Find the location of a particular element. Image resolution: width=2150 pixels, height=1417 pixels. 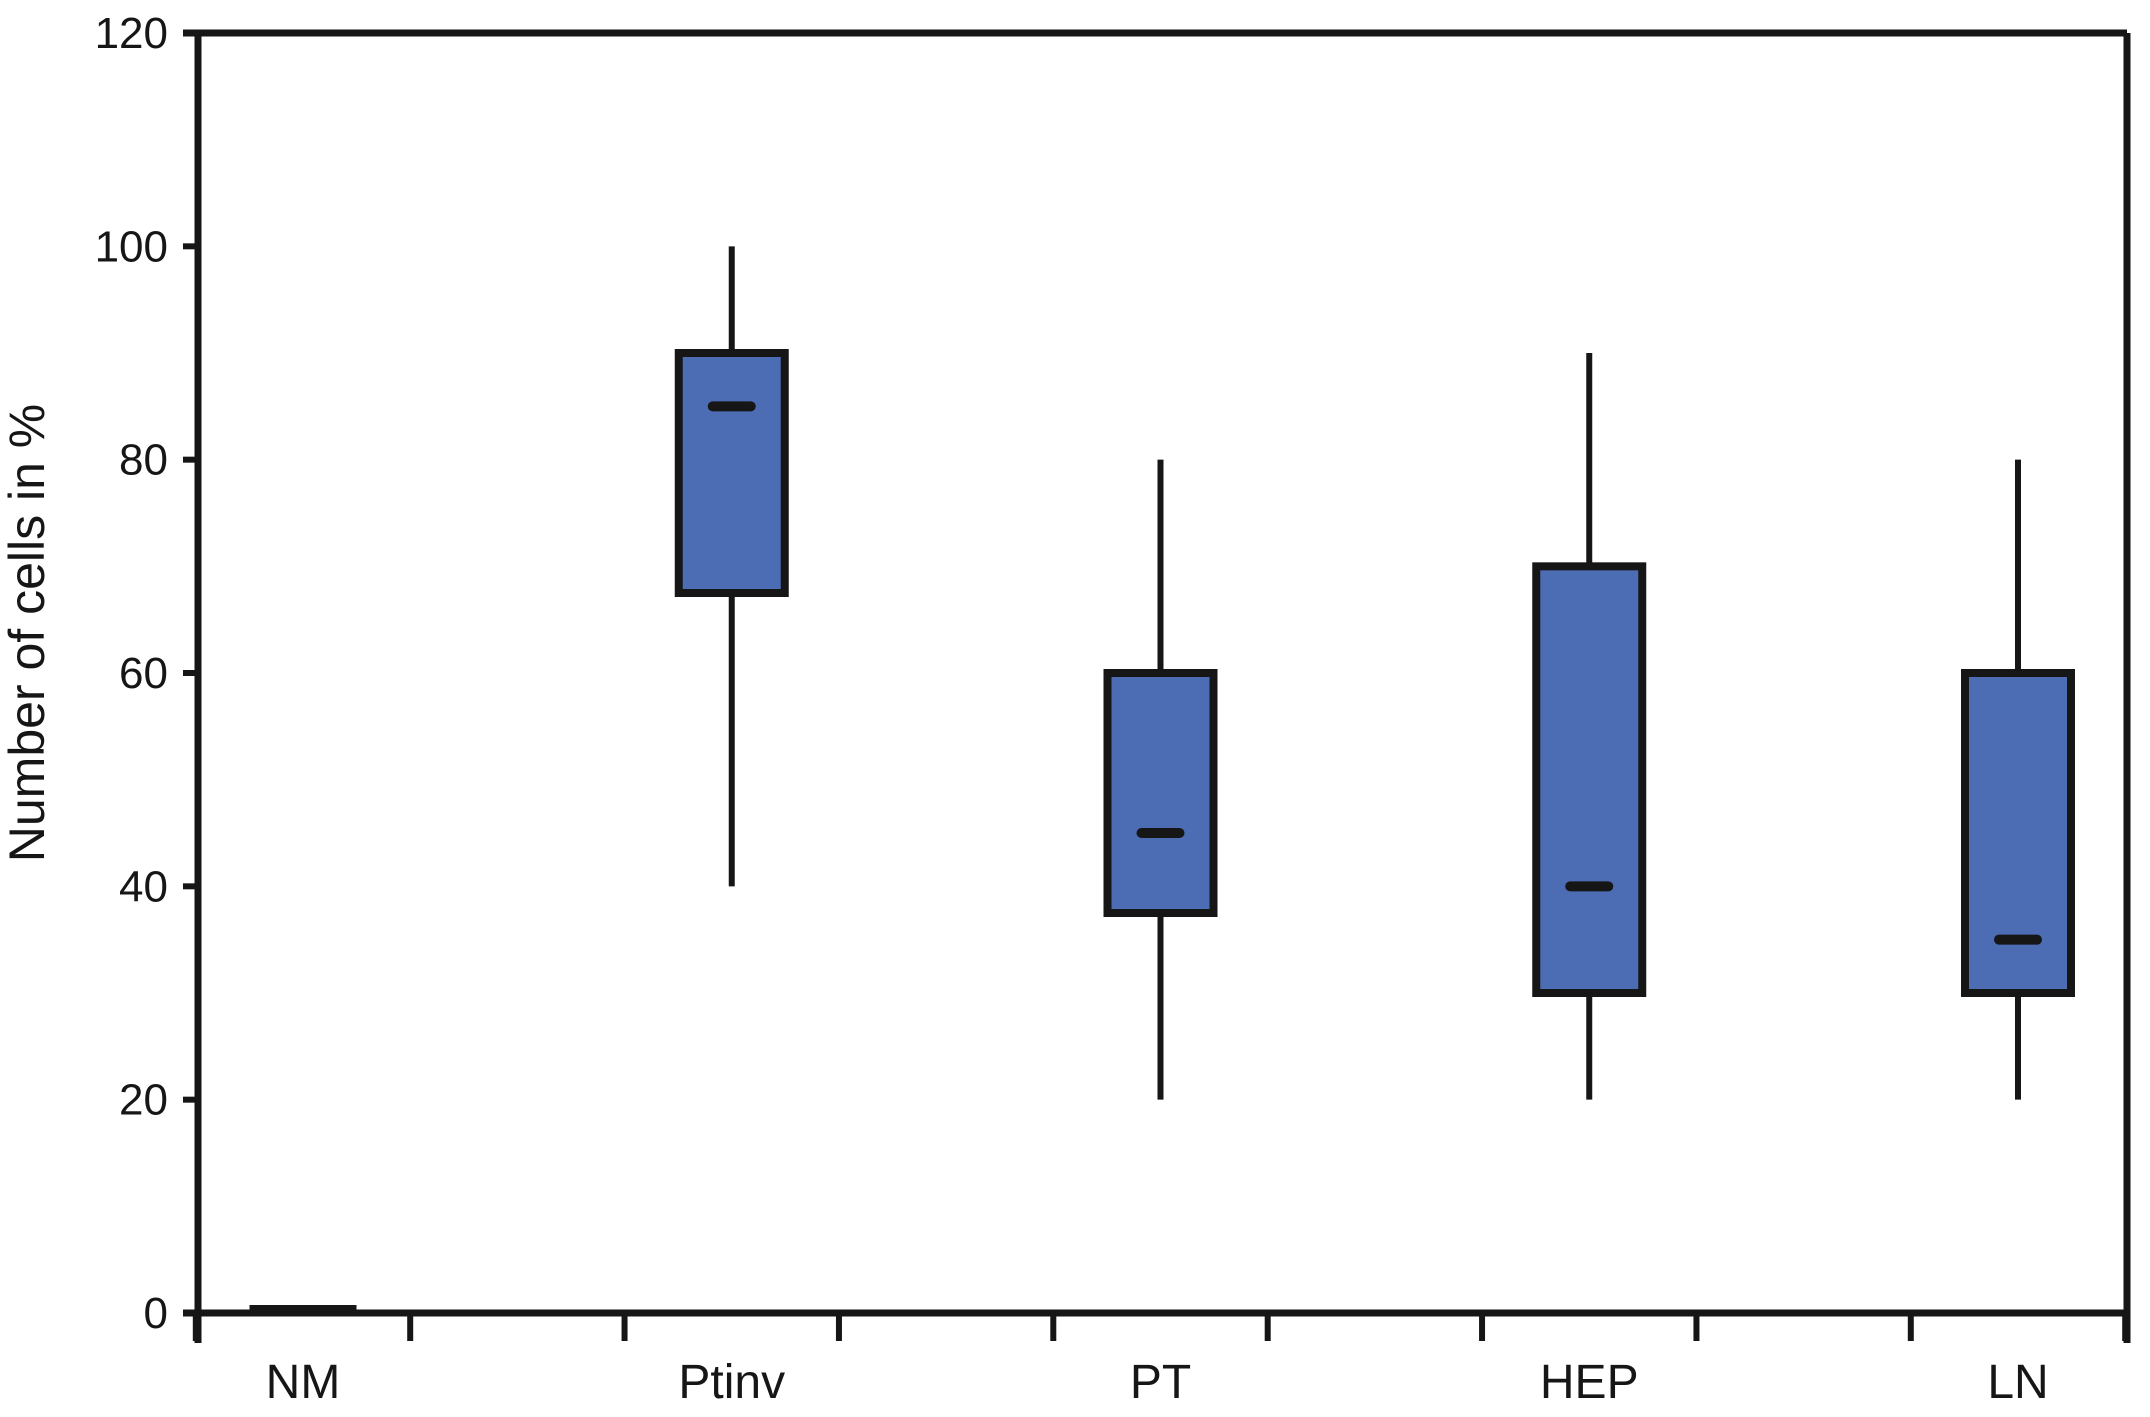

x-category-label: Ptinv is located at coordinates (731, 1382).